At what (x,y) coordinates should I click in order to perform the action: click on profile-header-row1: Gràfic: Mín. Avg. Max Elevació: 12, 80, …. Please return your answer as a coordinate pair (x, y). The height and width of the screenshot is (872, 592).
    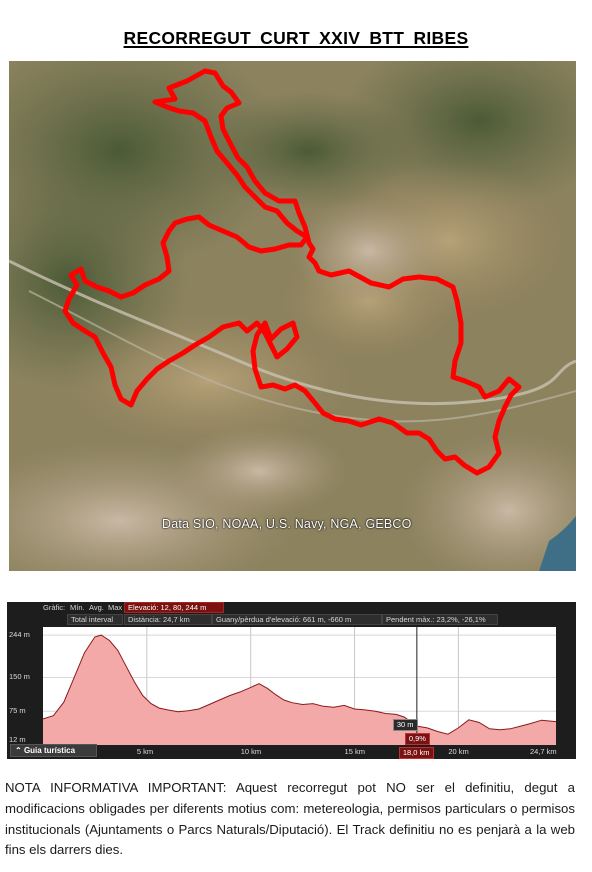
    Looking at the image, I should click on (291, 607).